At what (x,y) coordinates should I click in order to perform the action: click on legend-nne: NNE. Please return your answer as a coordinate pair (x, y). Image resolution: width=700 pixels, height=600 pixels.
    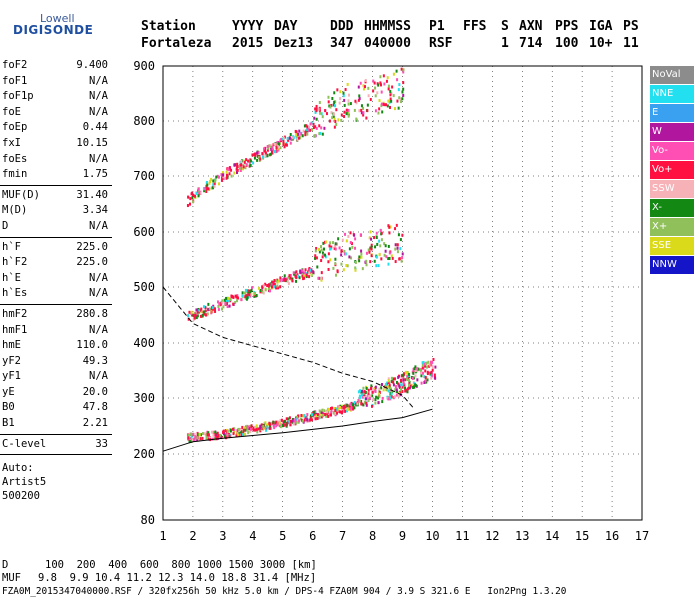
    Looking at the image, I should click on (672, 94).